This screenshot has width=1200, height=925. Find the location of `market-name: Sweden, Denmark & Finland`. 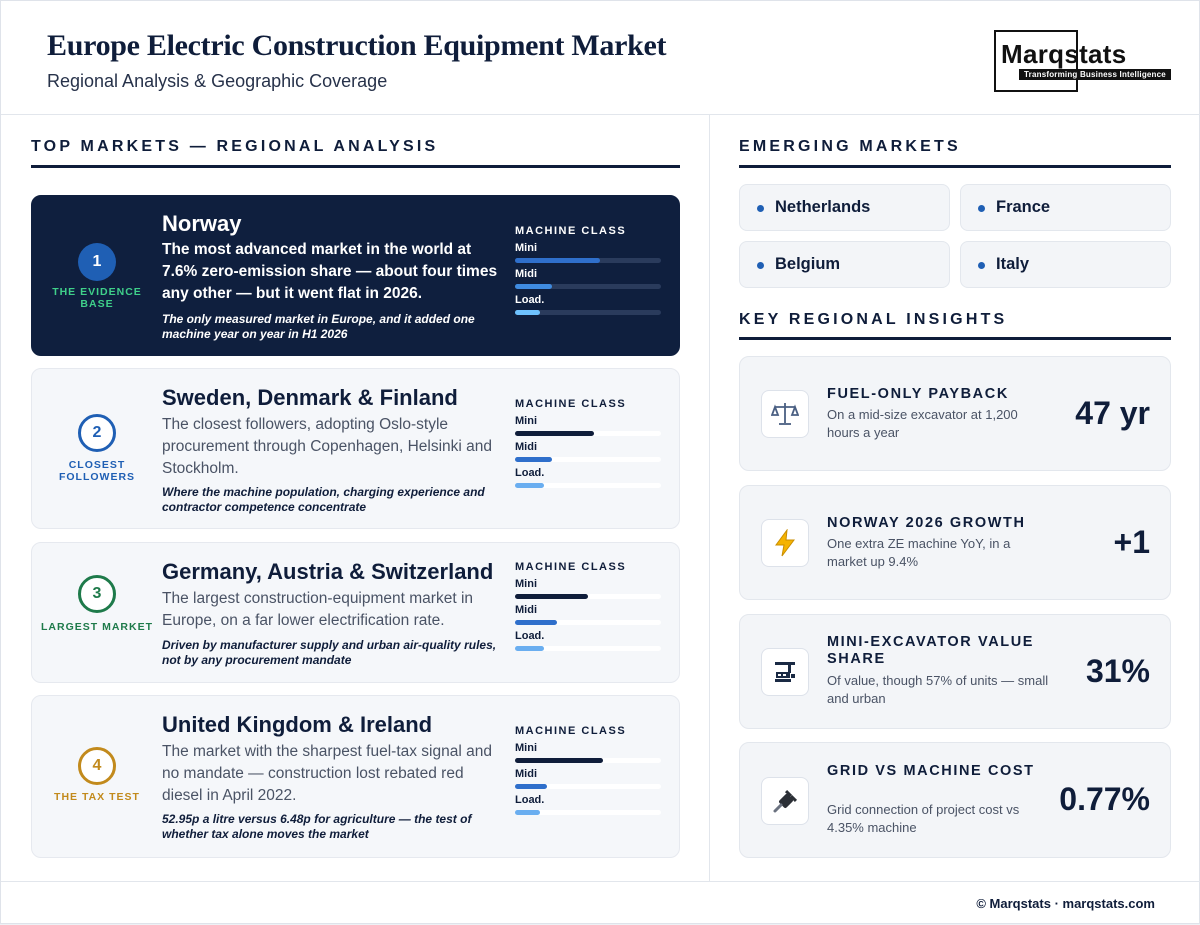

market-name: Sweden, Denmark & Finland is located at coordinates (310, 397).